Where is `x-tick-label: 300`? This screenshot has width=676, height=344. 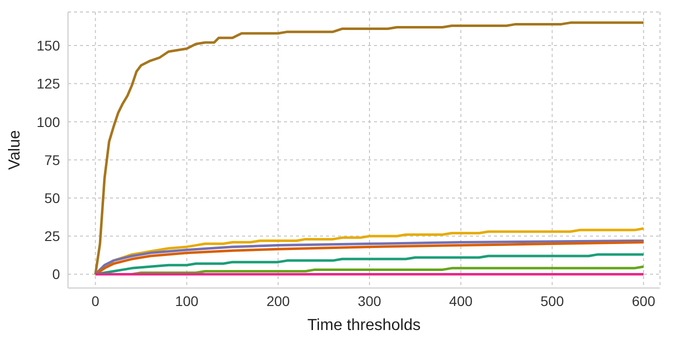 x-tick-label: 300 is located at coordinates (370, 300).